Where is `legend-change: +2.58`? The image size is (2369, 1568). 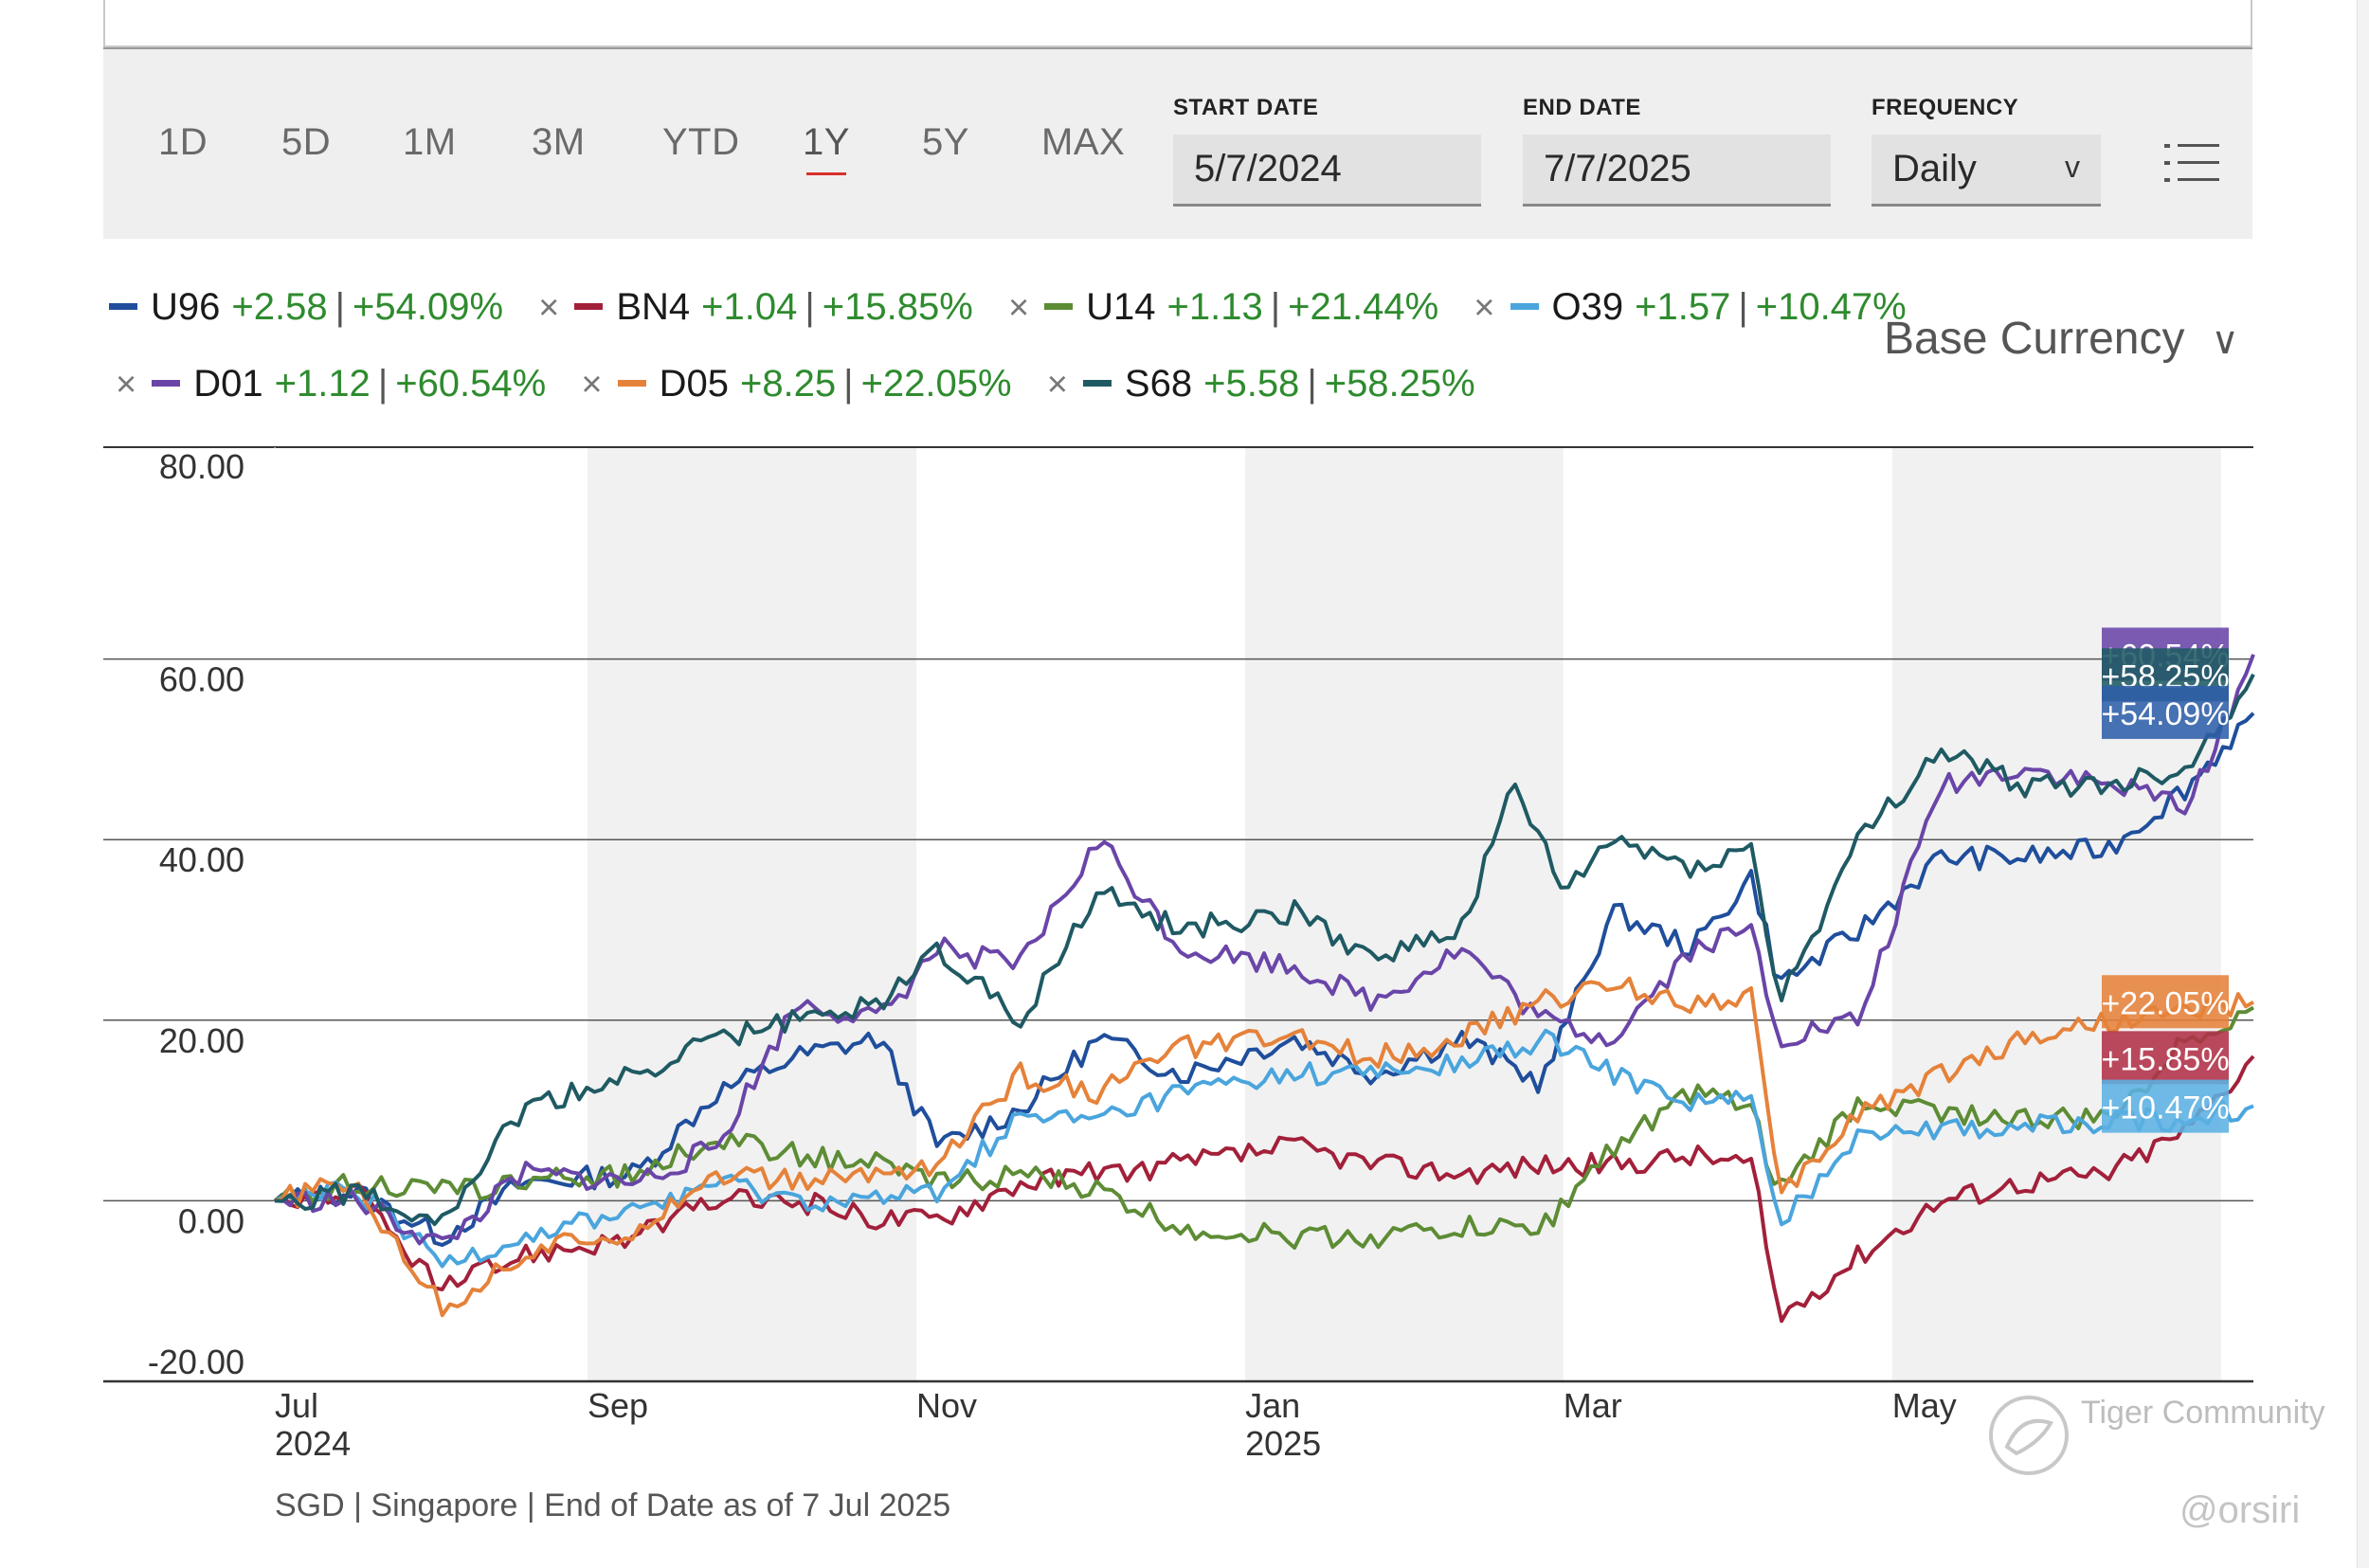
legend-change: +2.58 is located at coordinates (280, 307).